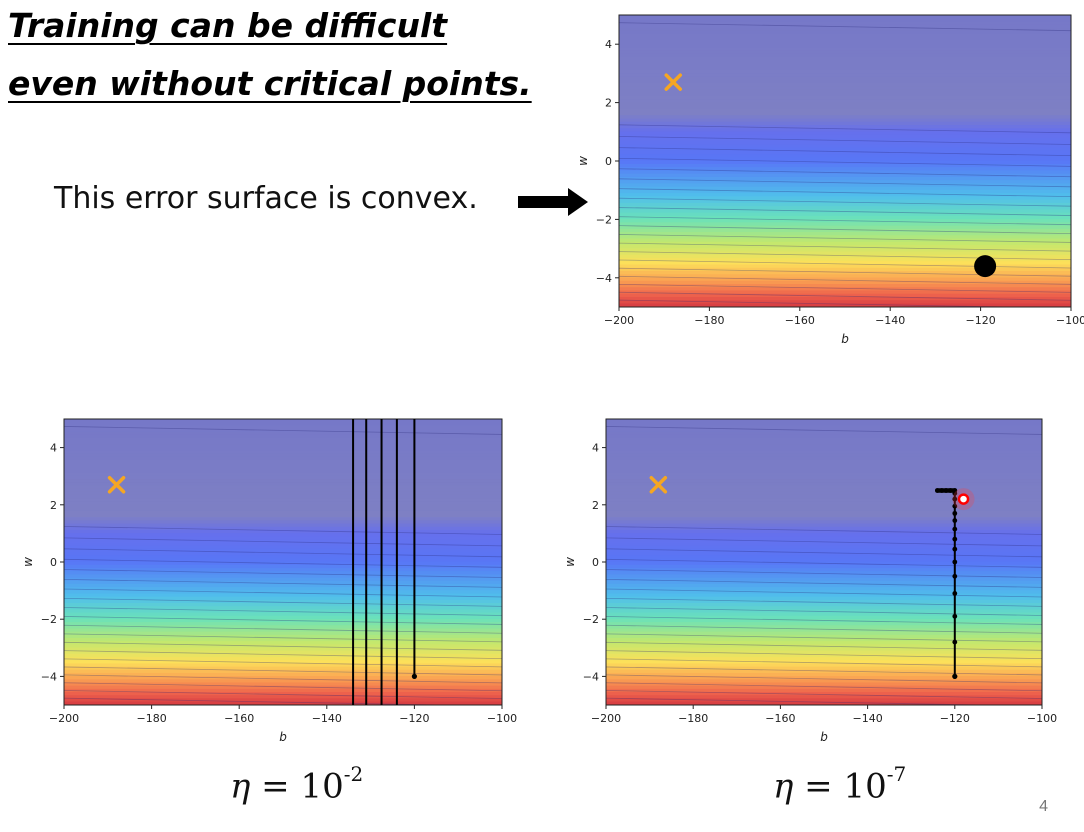 This screenshot has width=1084, height=832. Describe the element at coordinates (963, 499) in the screenshot. I see `highlight-ring-marker` at that location.